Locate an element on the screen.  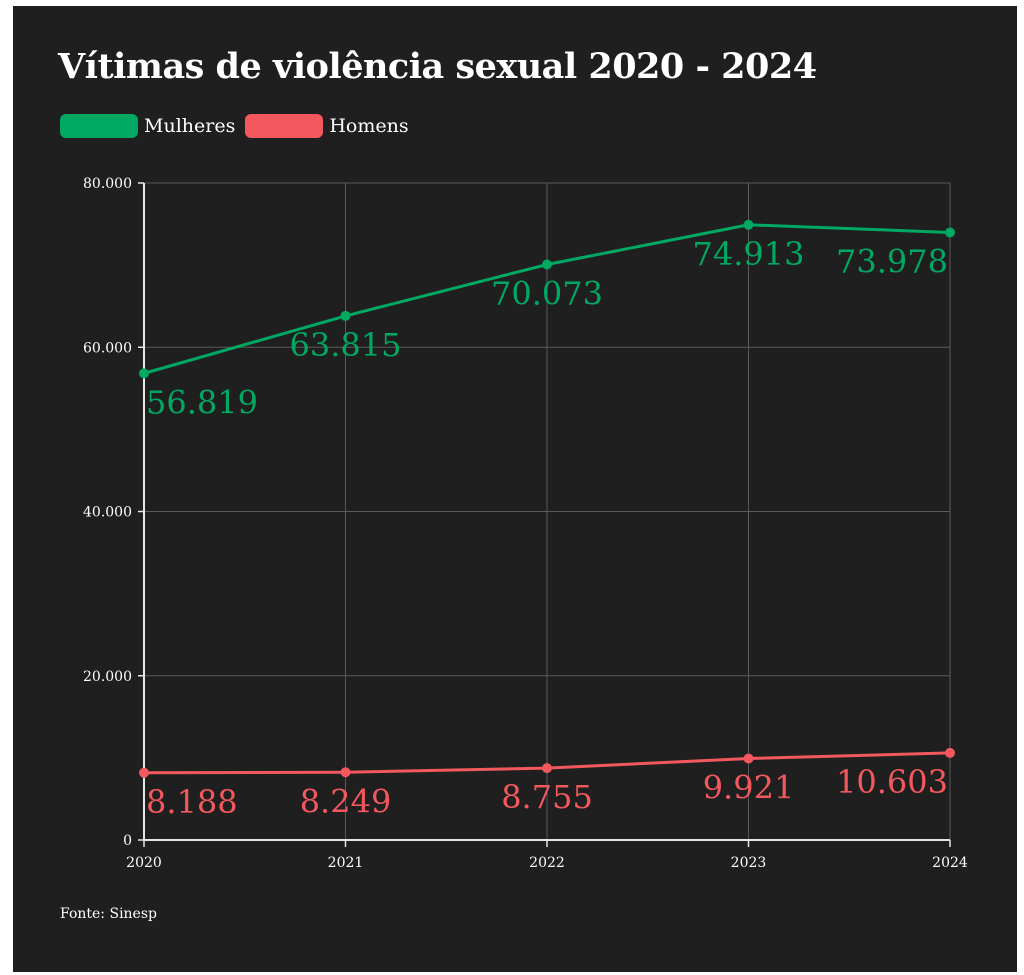
legend-label-mulheres: Mulheres is located at coordinates (190, 126).